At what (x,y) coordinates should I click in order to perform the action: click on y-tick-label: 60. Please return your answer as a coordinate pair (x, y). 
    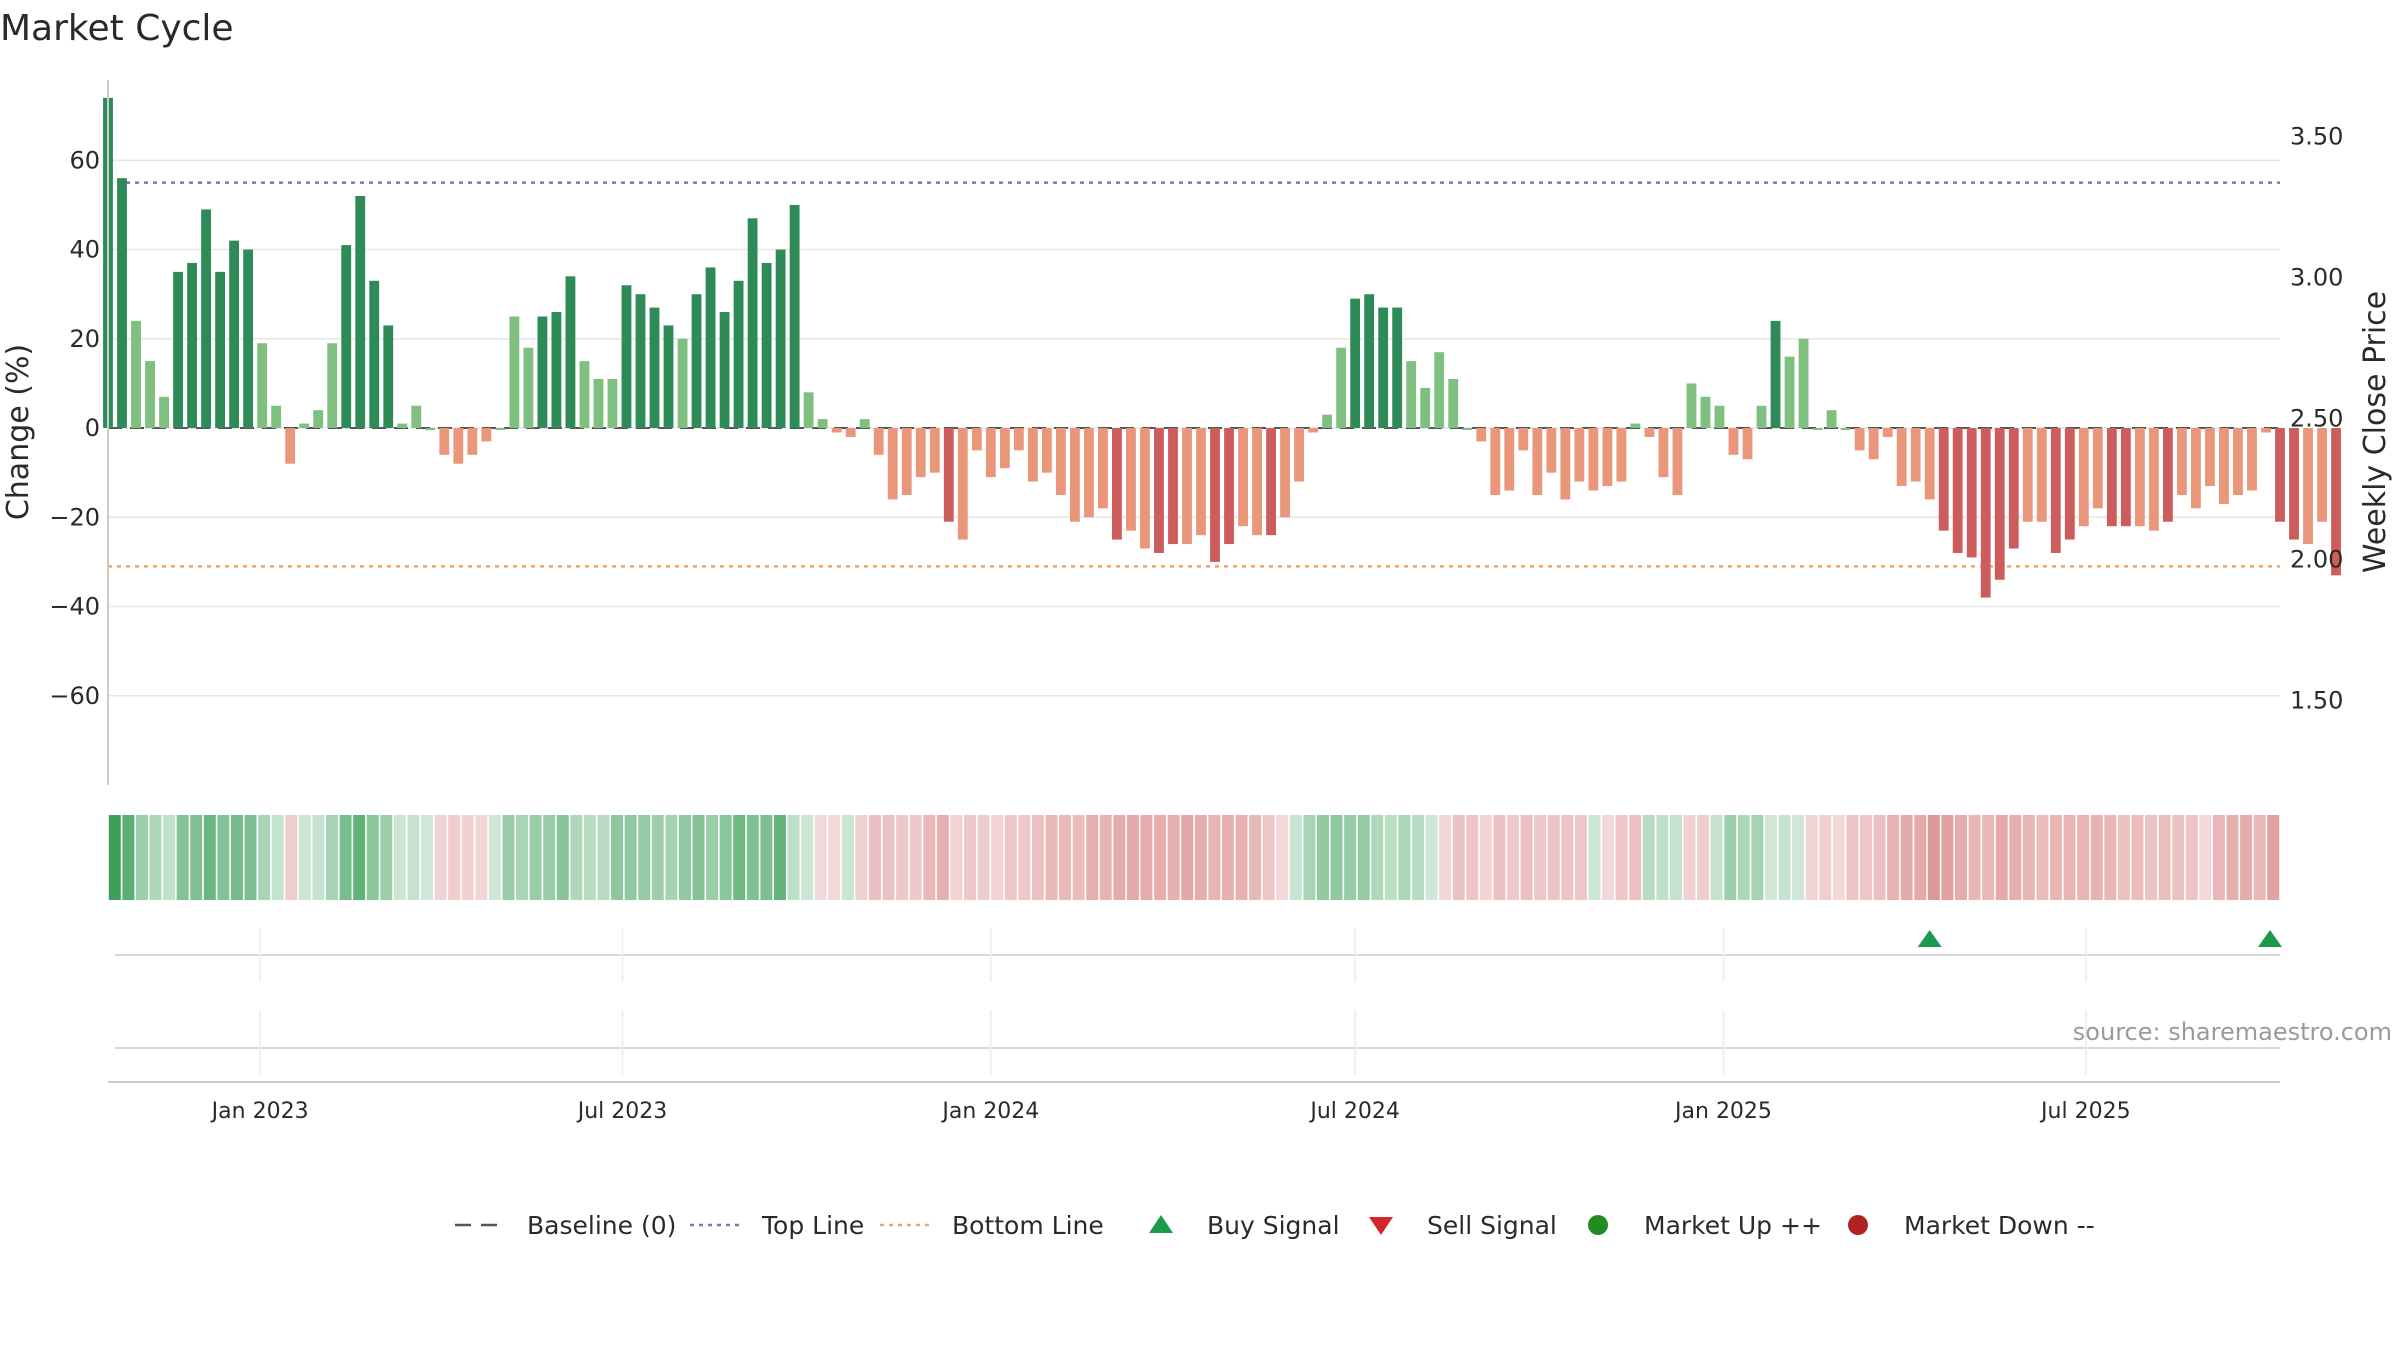
    Looking at the image, I should click on (84, 160).